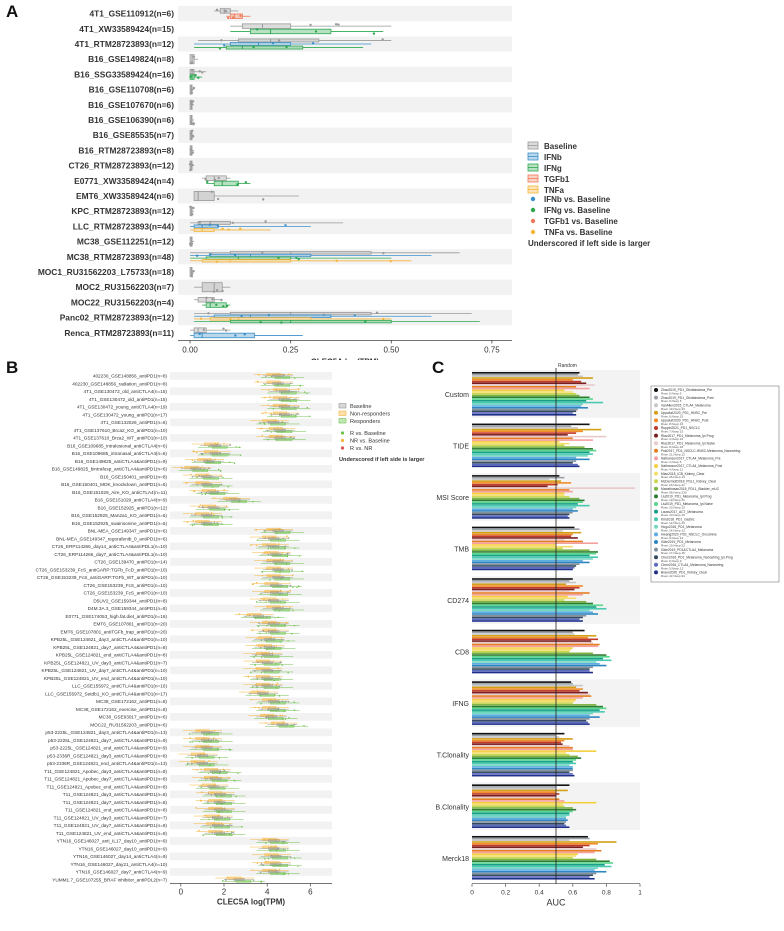  I want to click on row-band, so click(345, 196).